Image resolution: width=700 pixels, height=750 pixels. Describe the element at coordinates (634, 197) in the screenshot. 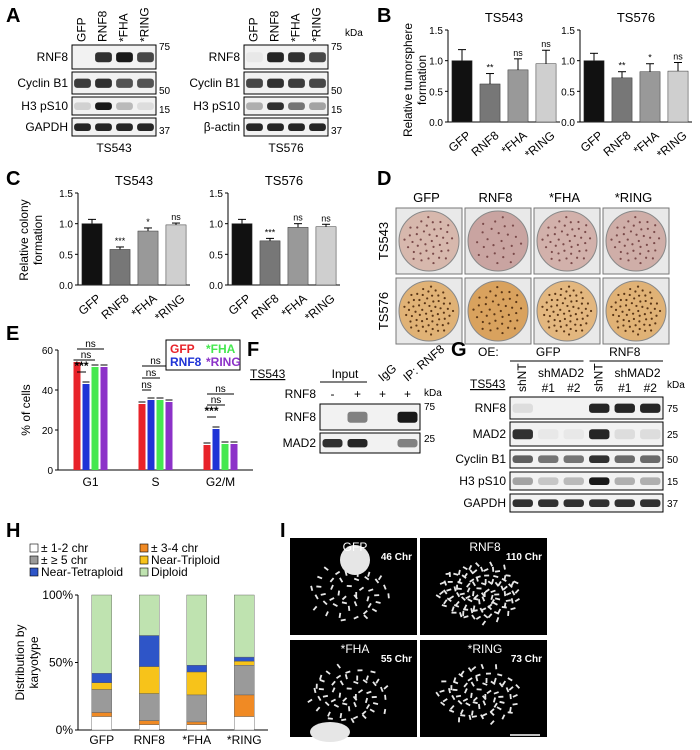

I see `plate-column-label: *RING` at that location.